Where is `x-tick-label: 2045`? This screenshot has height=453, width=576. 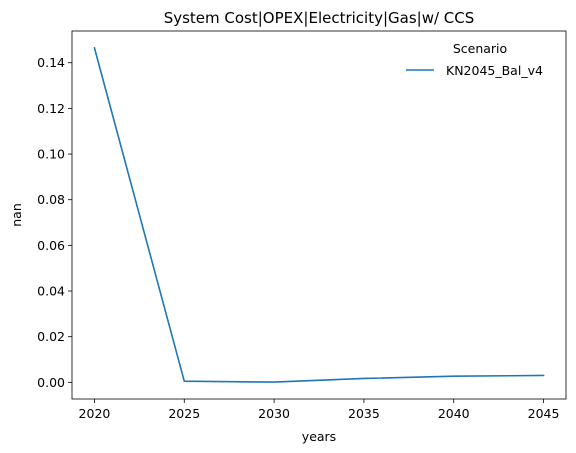 x-tick-label: 2045 is located at coordinates (544, 413).